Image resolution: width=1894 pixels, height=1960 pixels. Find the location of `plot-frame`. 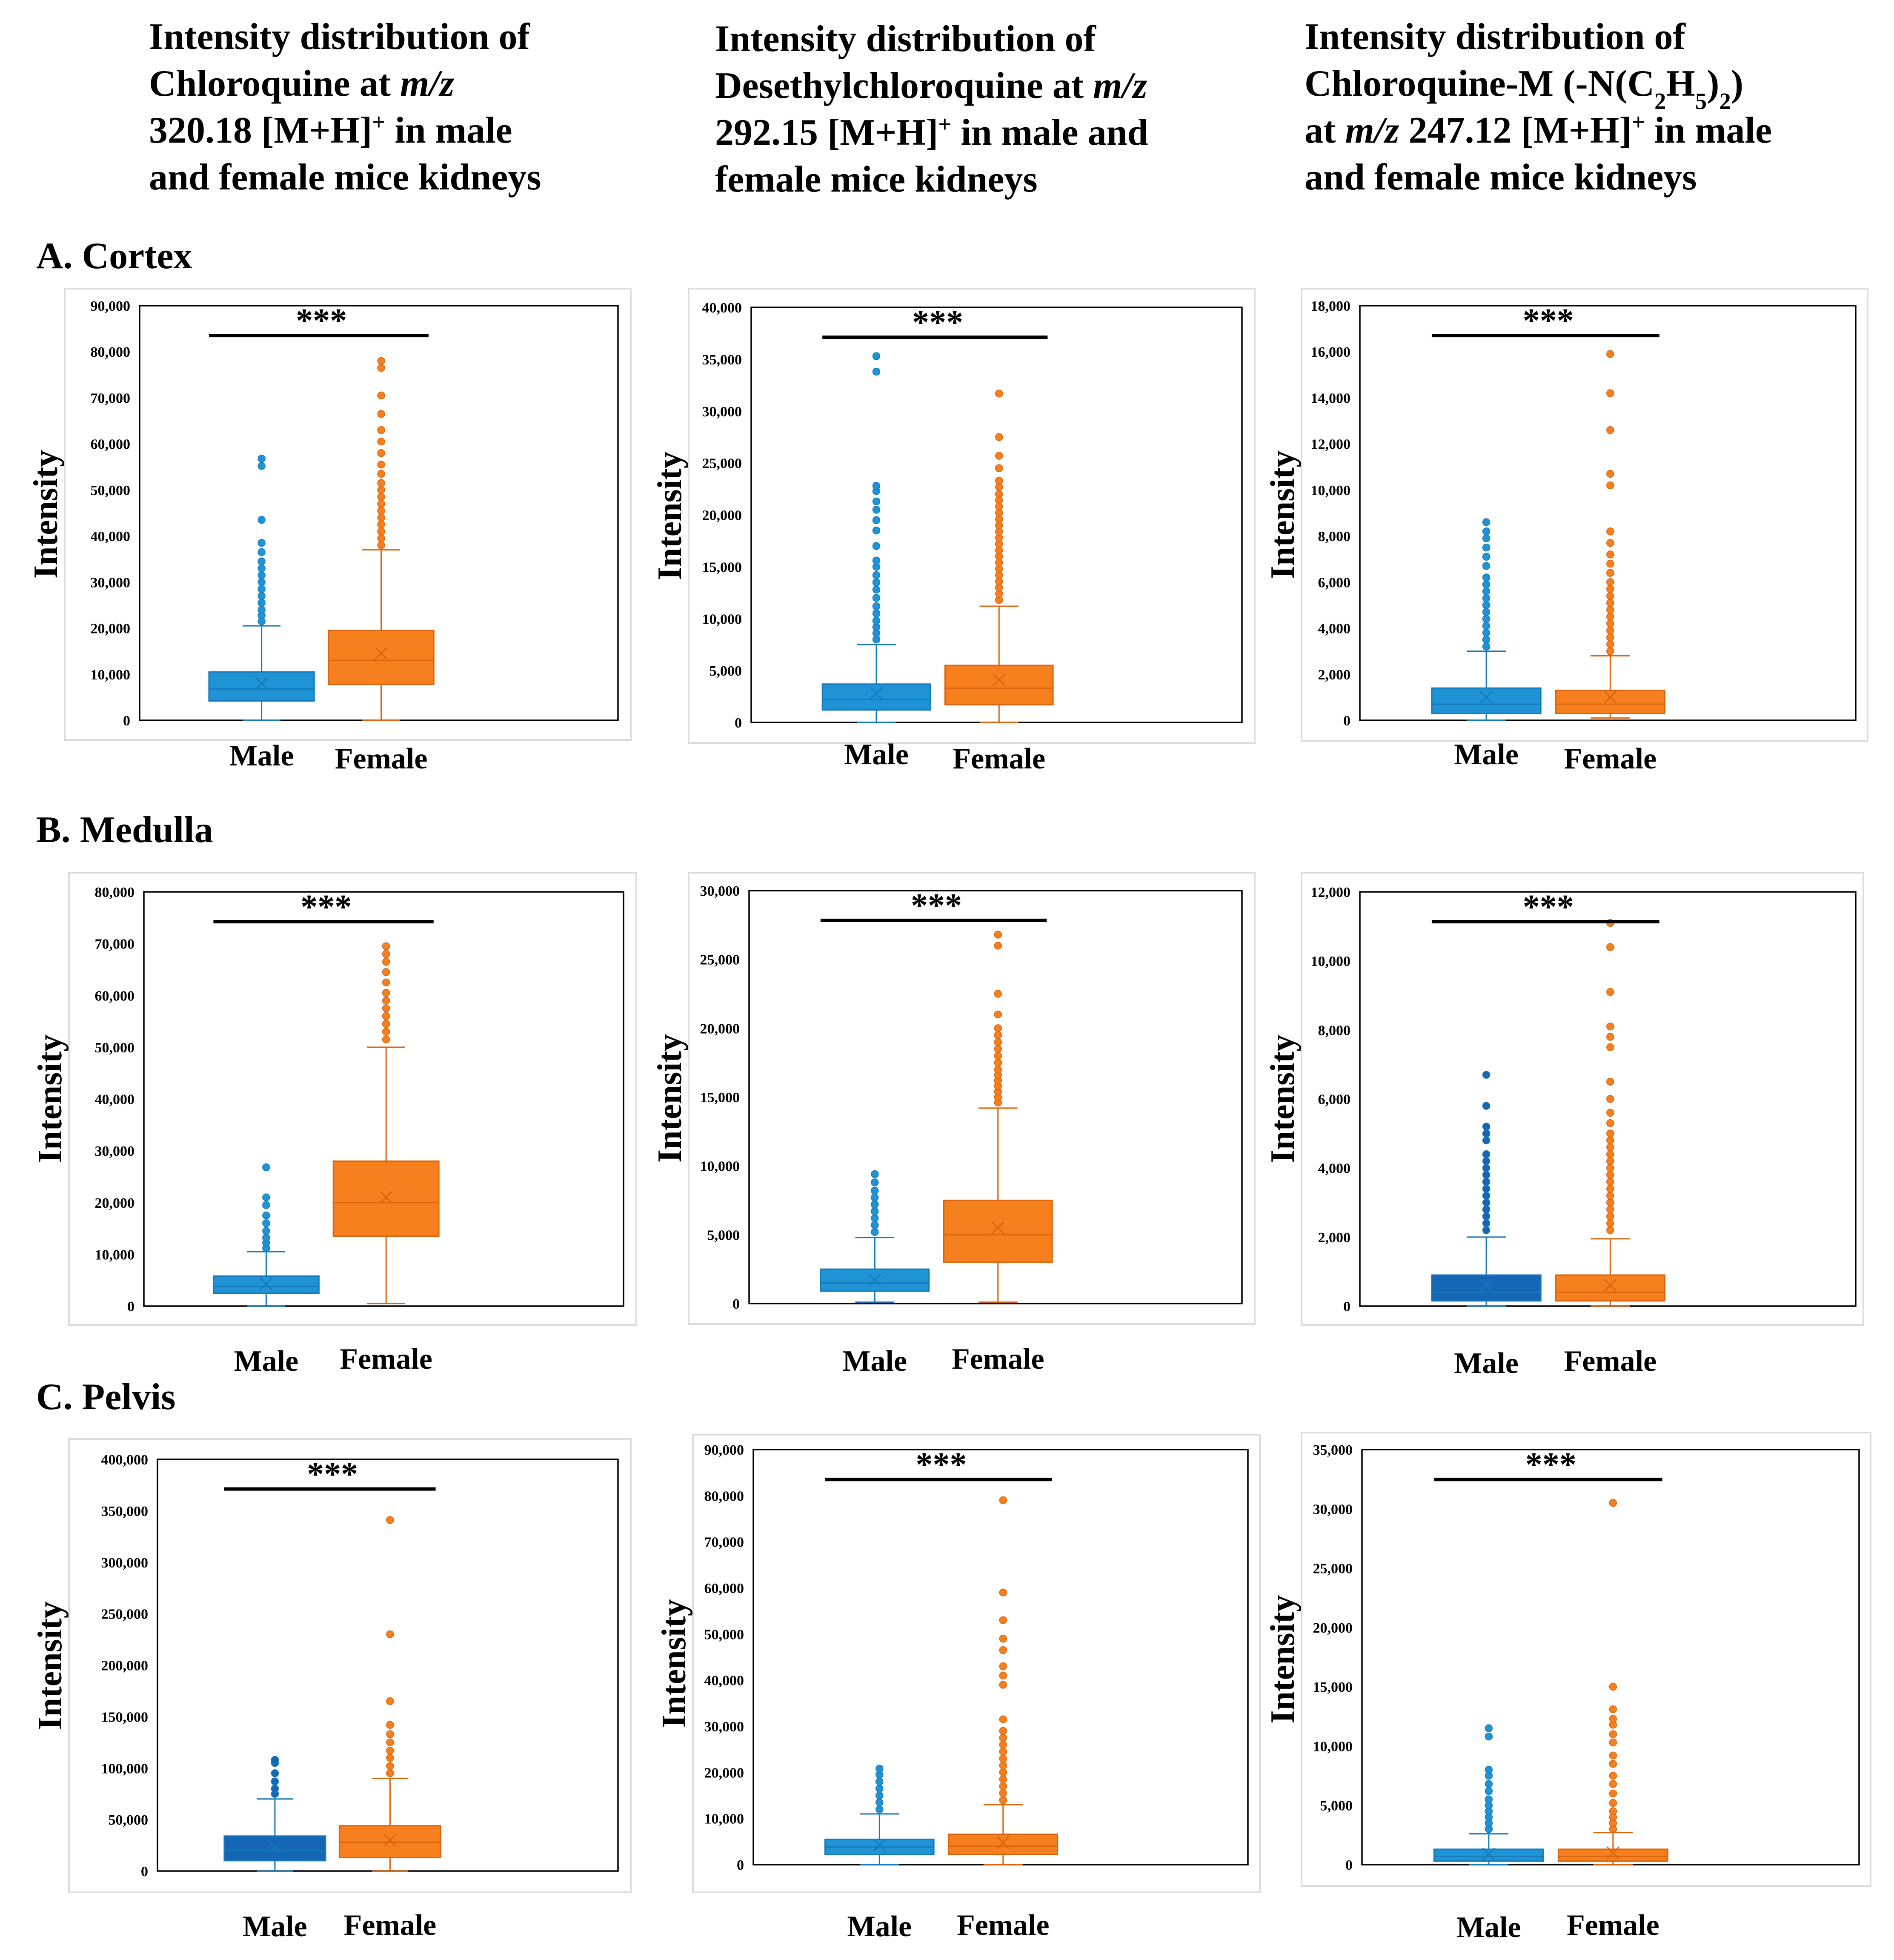

plot-frame is located at coordinates (1608, 513).